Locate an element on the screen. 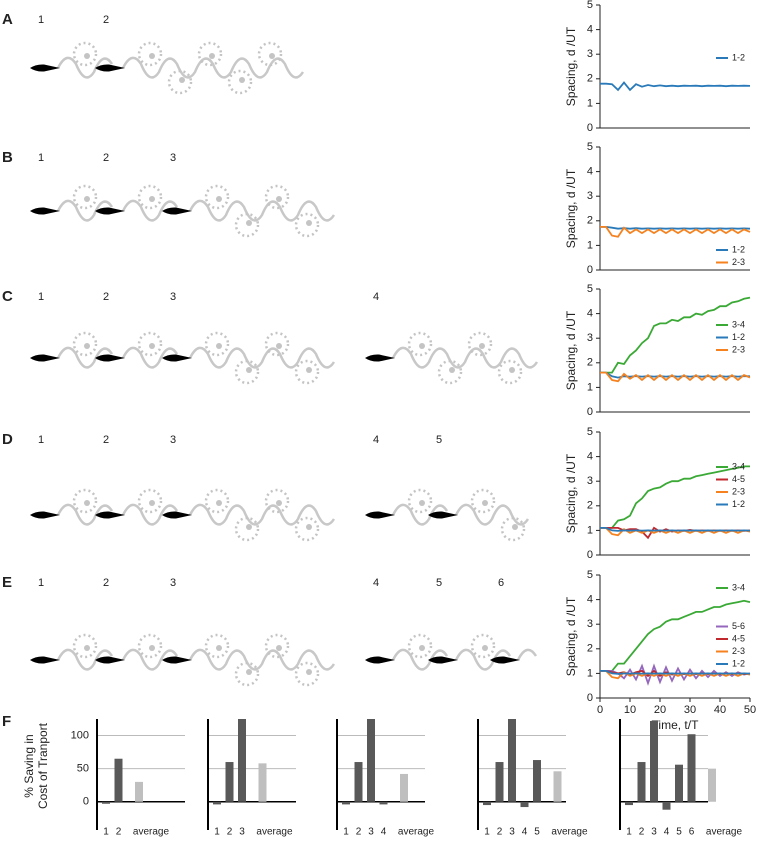 The width and height of the screenshot is (760, 849). y-axis-label: Spacing, d /UT is located at coordinates (571, 66).